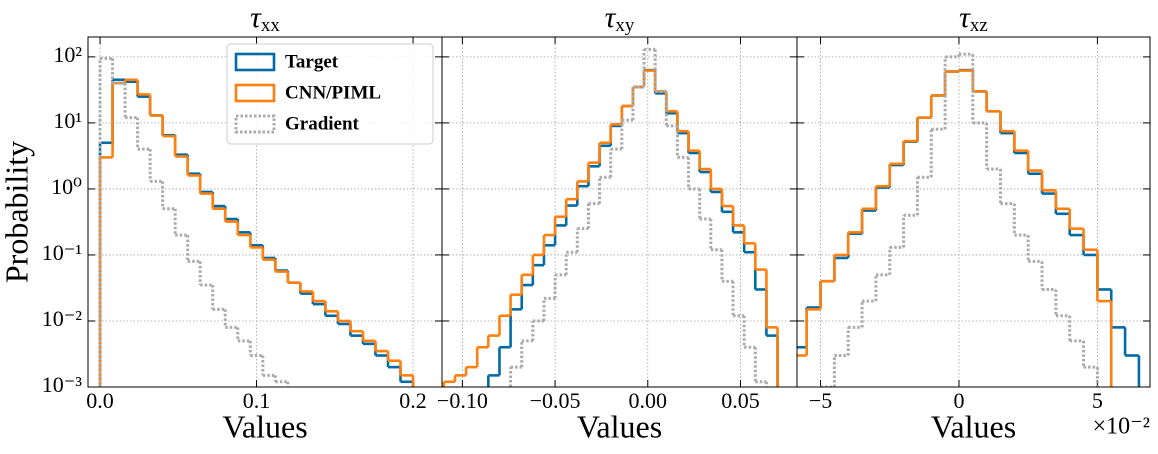 This screenshot has width=1158, height=454. Describe the element at coordinates (413, 400) in the screenshot. I see `x-tick-label: 0.2` at that location.